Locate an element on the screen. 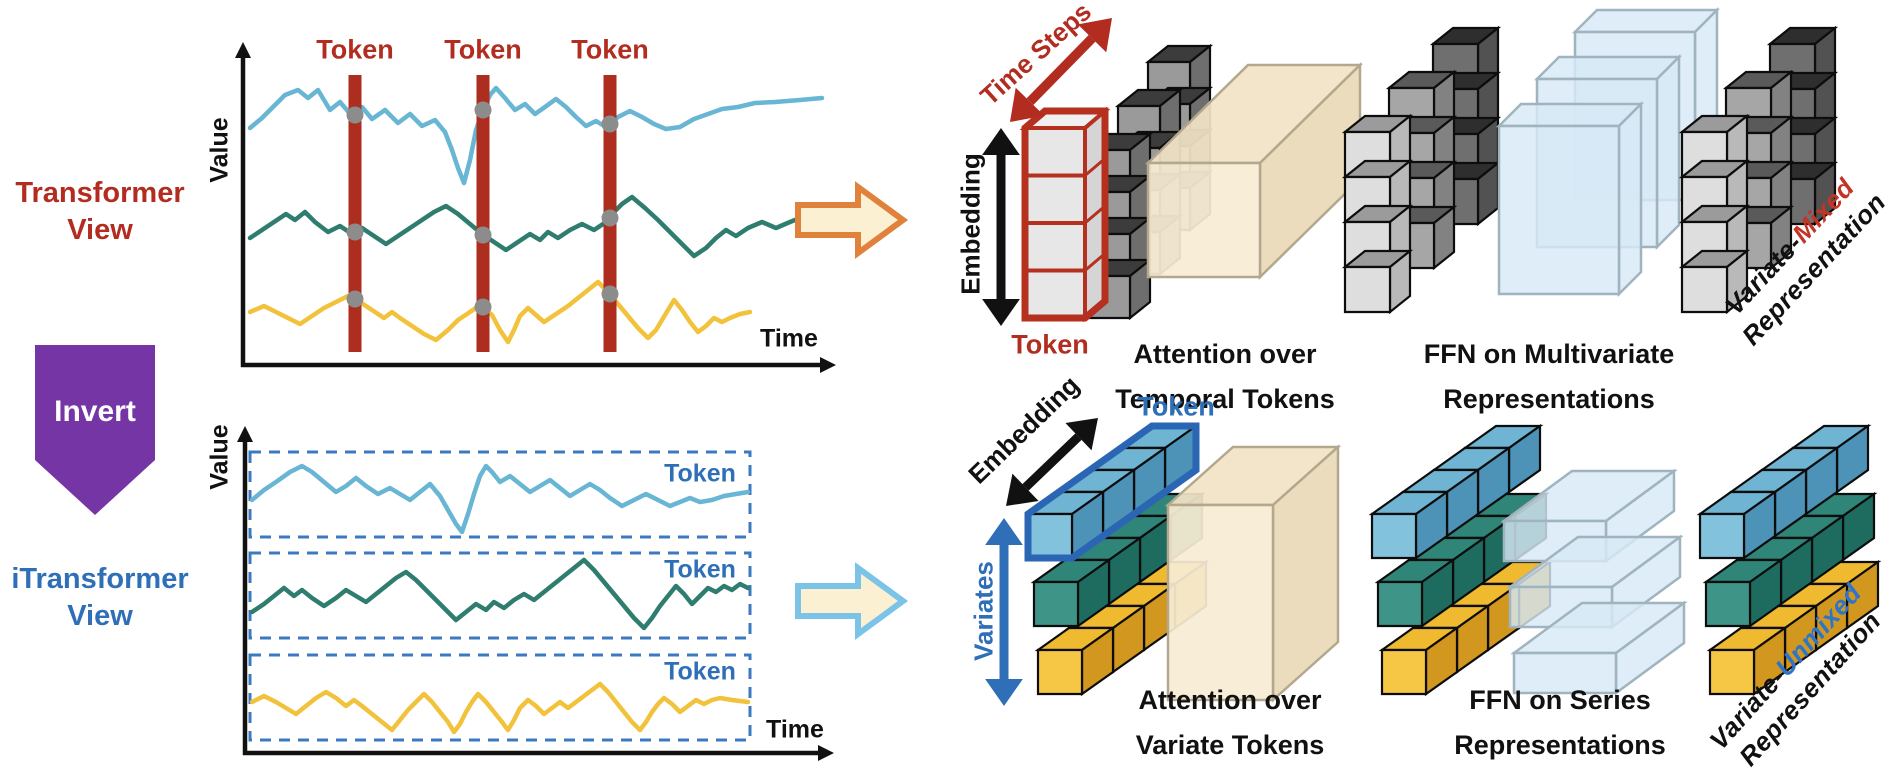  temporal-attention-block-front is located at coordinates (1204, 220).